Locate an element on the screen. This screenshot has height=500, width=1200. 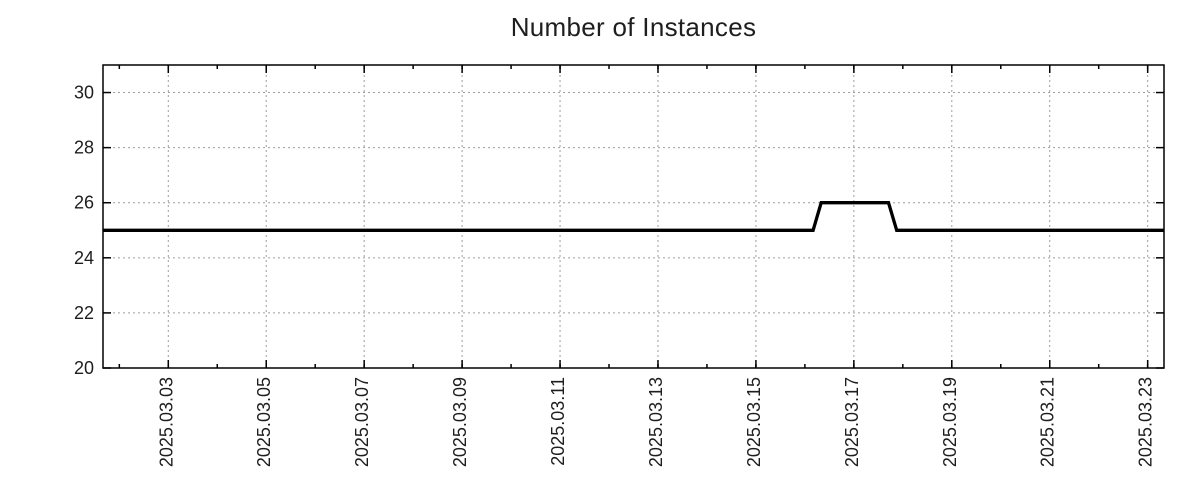
x-tick-label: 2025.03.11 is located at coordinates (558, 421).